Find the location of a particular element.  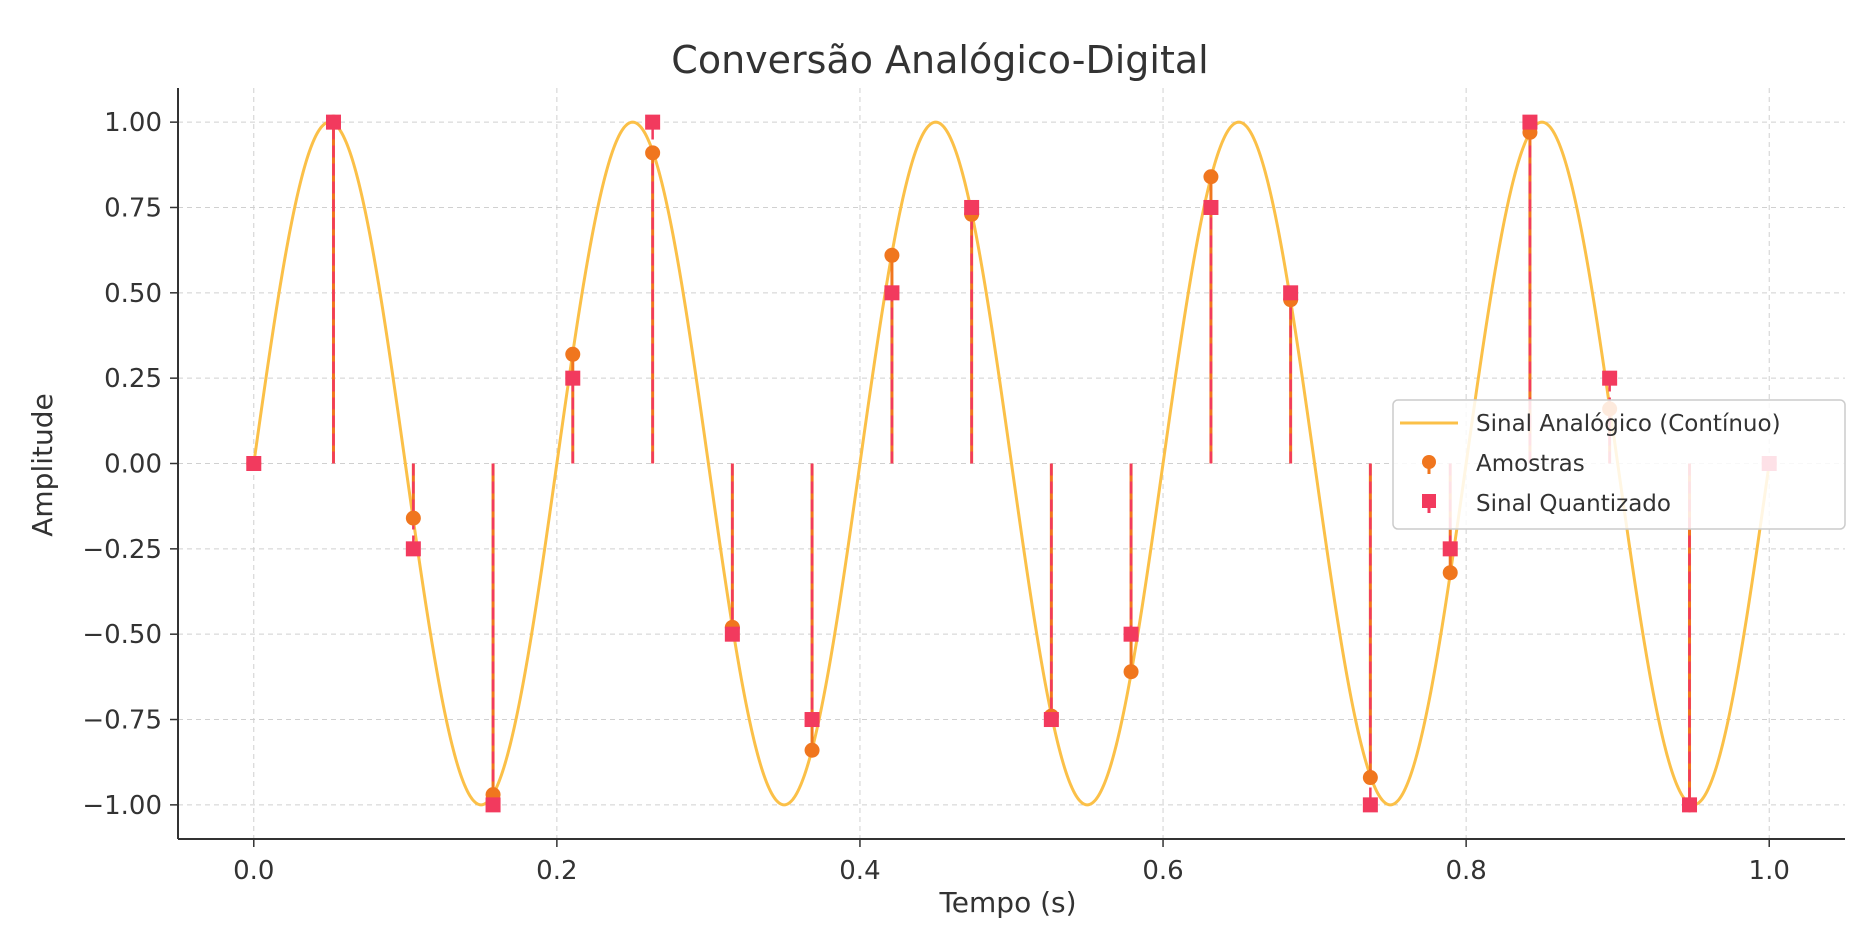

x-tick-label: 0.6 is located at coordinates (1162, 871).